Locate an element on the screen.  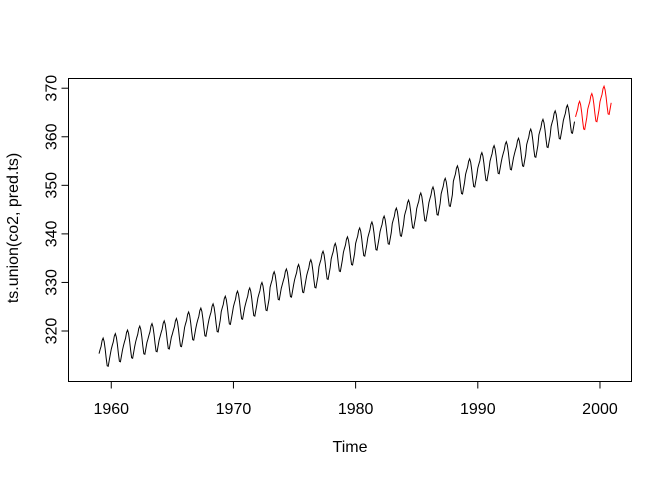
x-axis-tick-label: 2000 is located at coordinates (600, 409).